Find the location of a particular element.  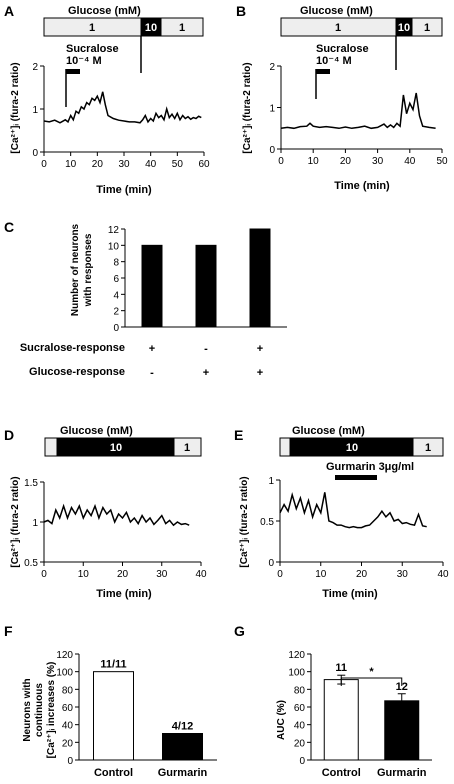

panel-g-ytick-label: 40 is located at coordinates (300, 726).